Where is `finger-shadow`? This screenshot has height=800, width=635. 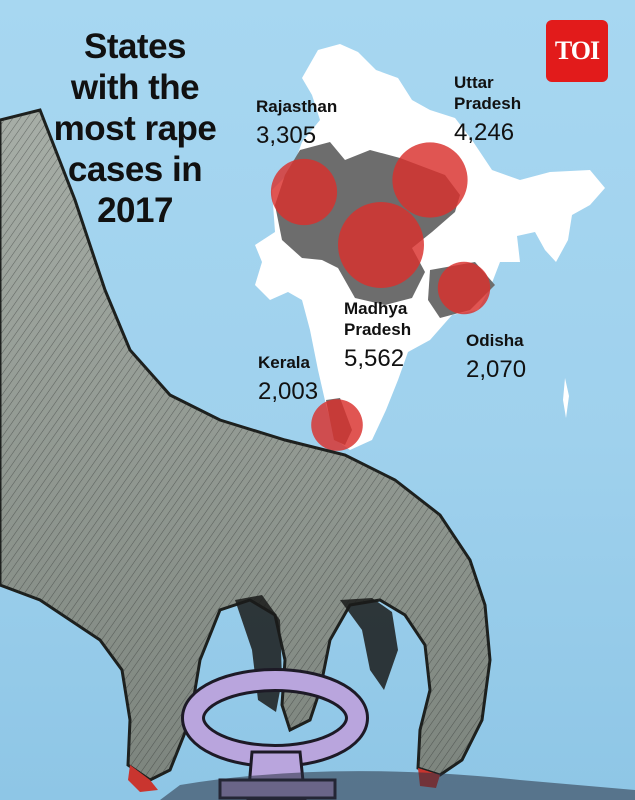
finger-shadow is located at coordinates (369, 644).